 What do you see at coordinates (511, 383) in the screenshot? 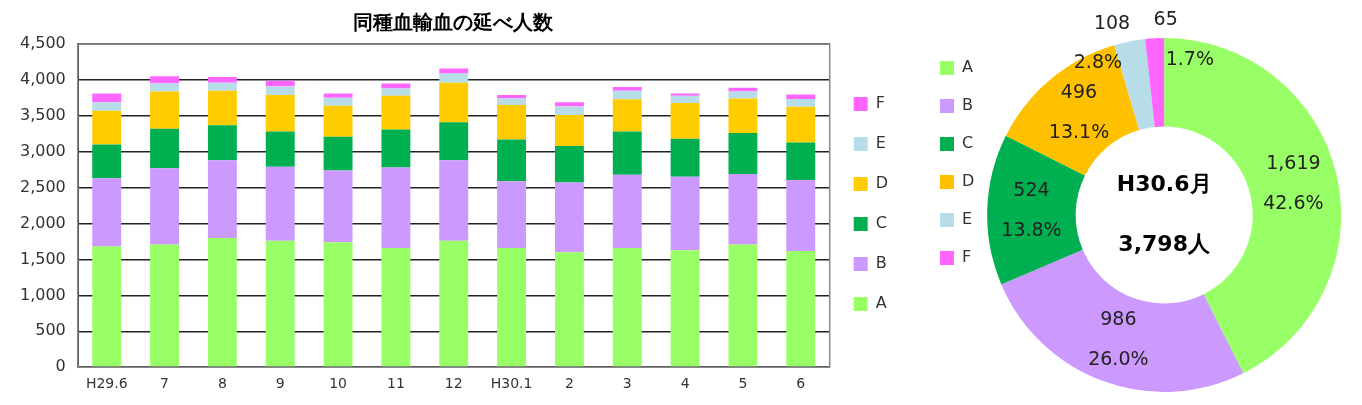
I see `x-tick-label: H30.1` at bounding box center [511, 383].